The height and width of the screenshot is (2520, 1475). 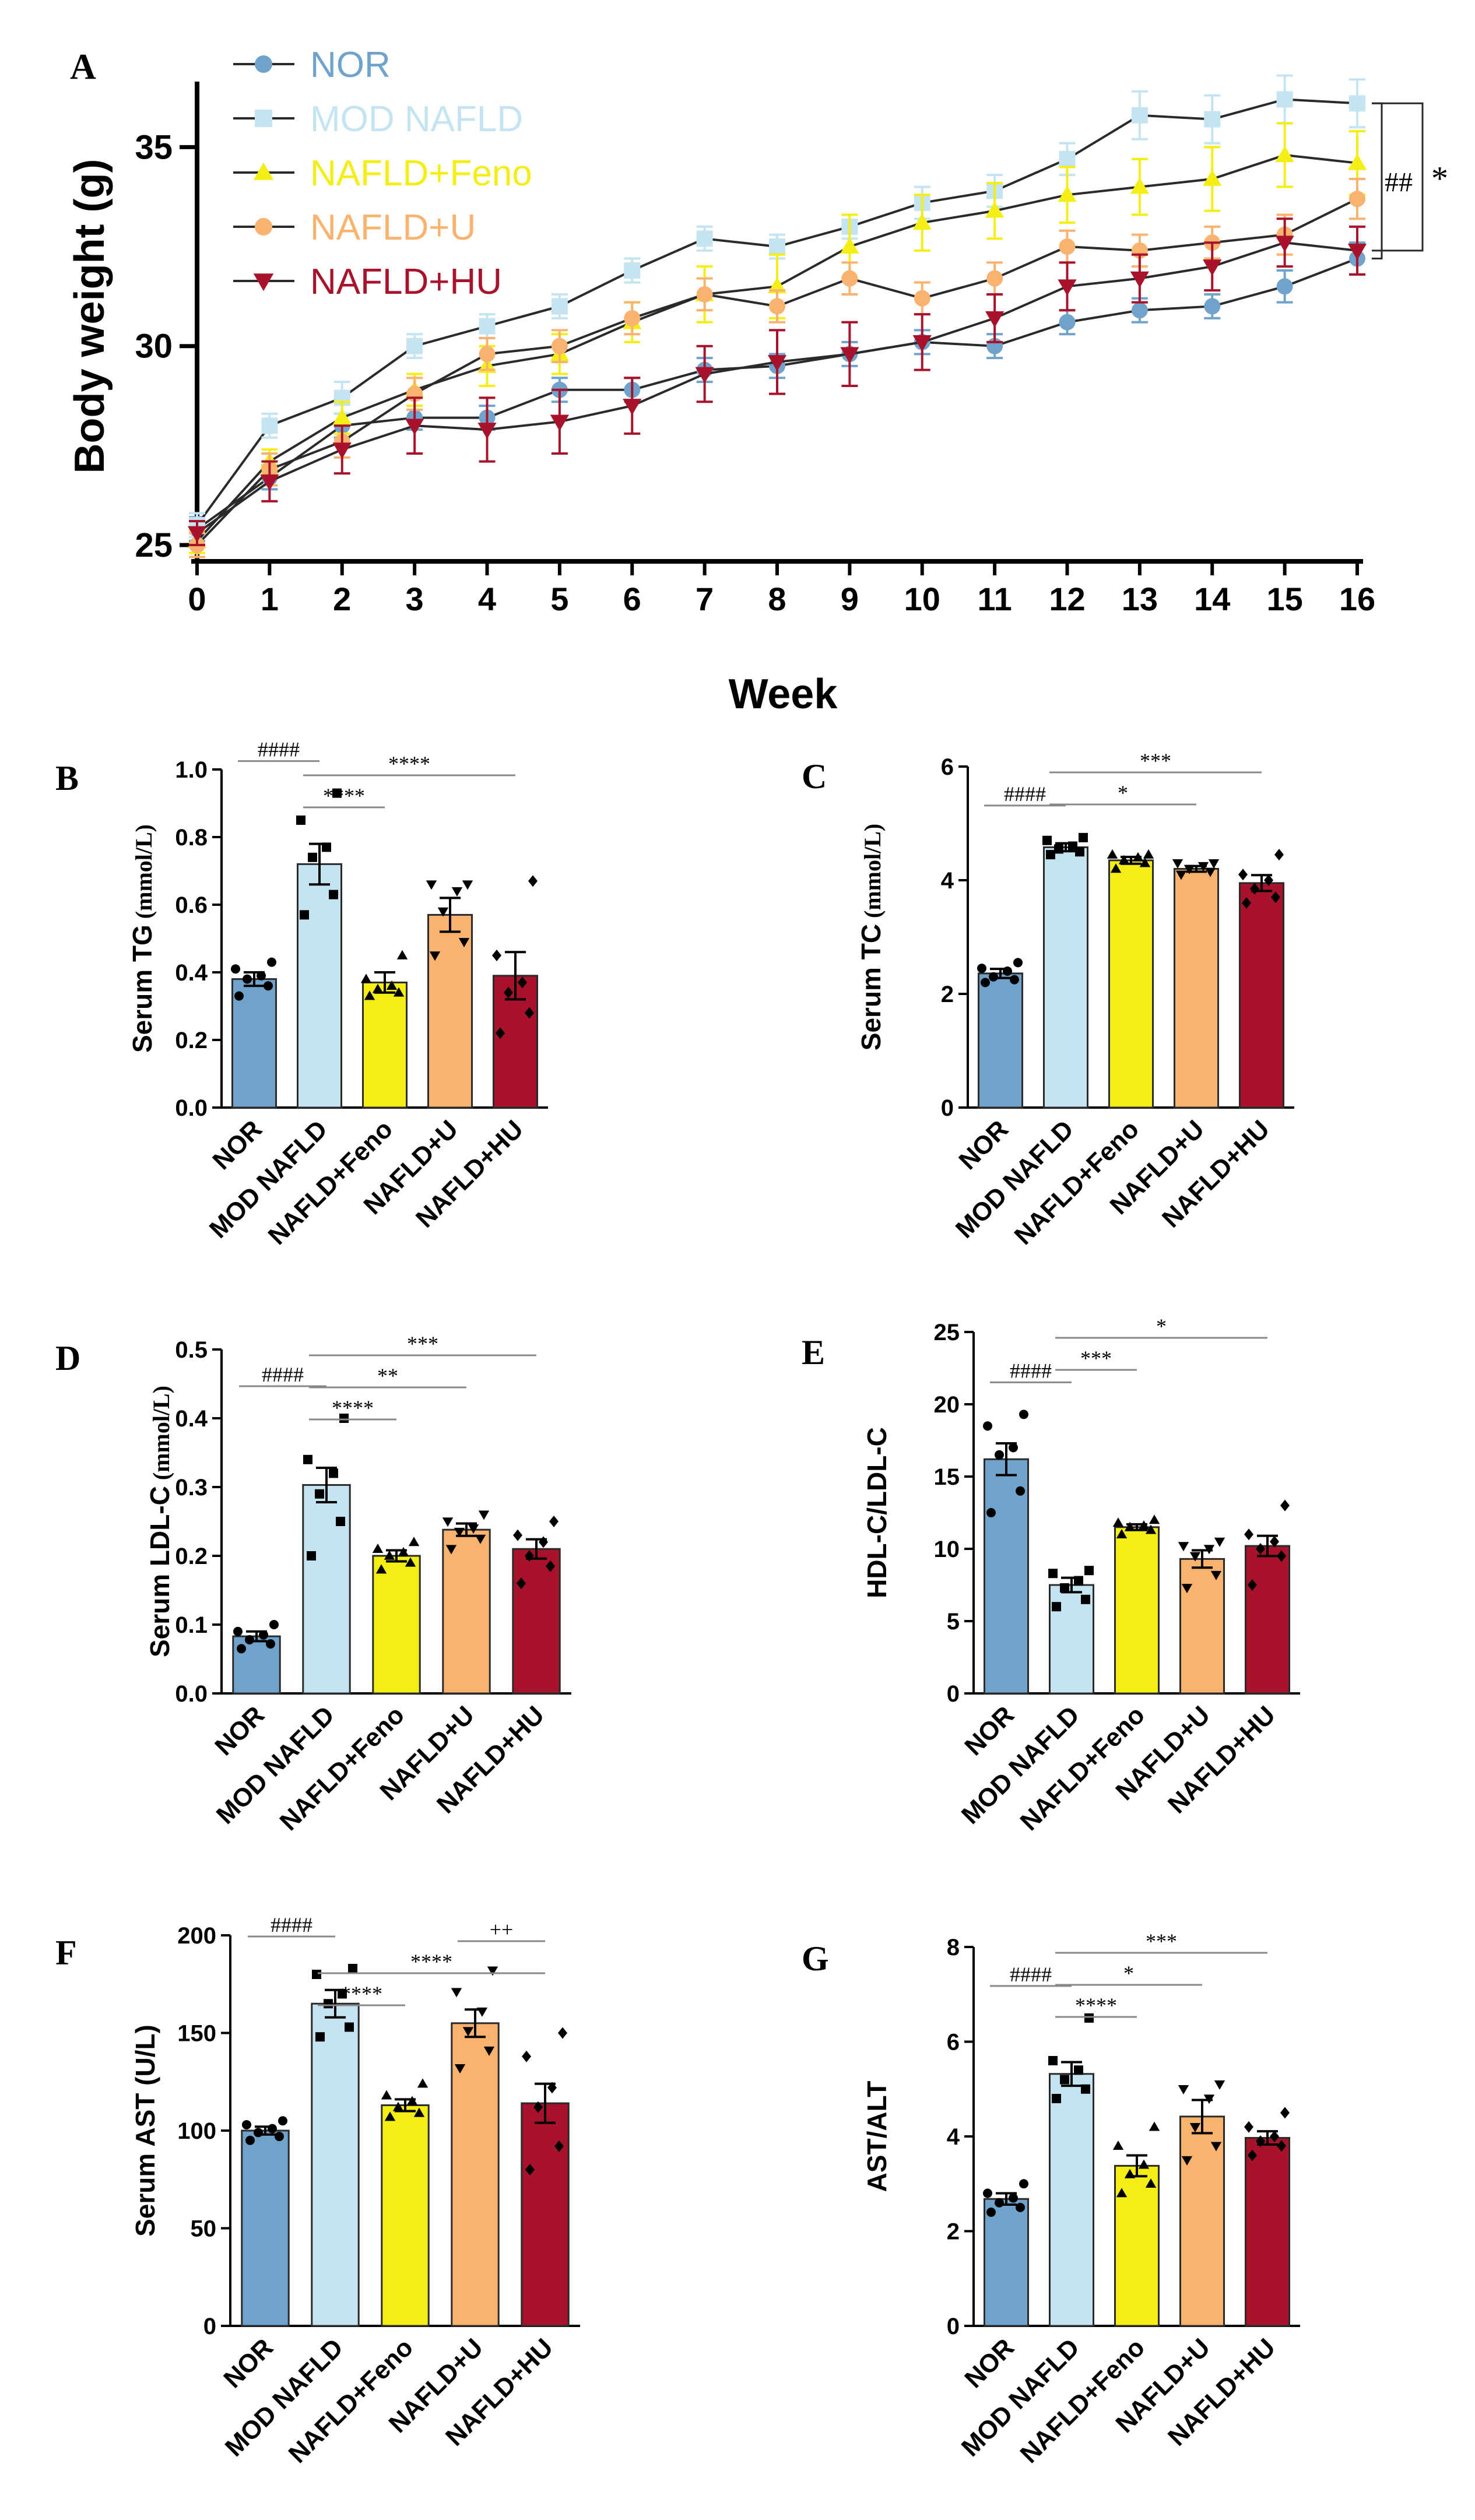 I want to click on panel-label-e: E, so click(x=813, y=1352).